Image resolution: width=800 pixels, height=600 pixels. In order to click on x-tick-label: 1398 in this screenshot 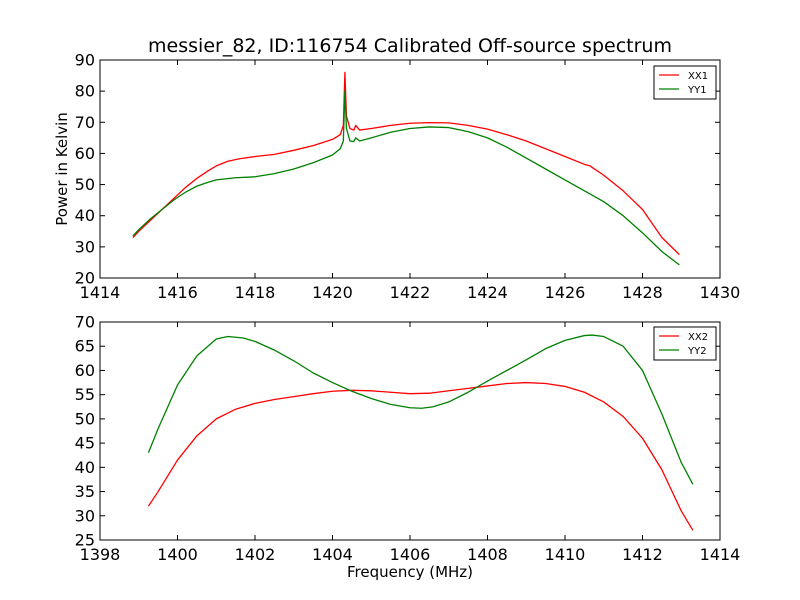, I will do `click(100, 554)`.